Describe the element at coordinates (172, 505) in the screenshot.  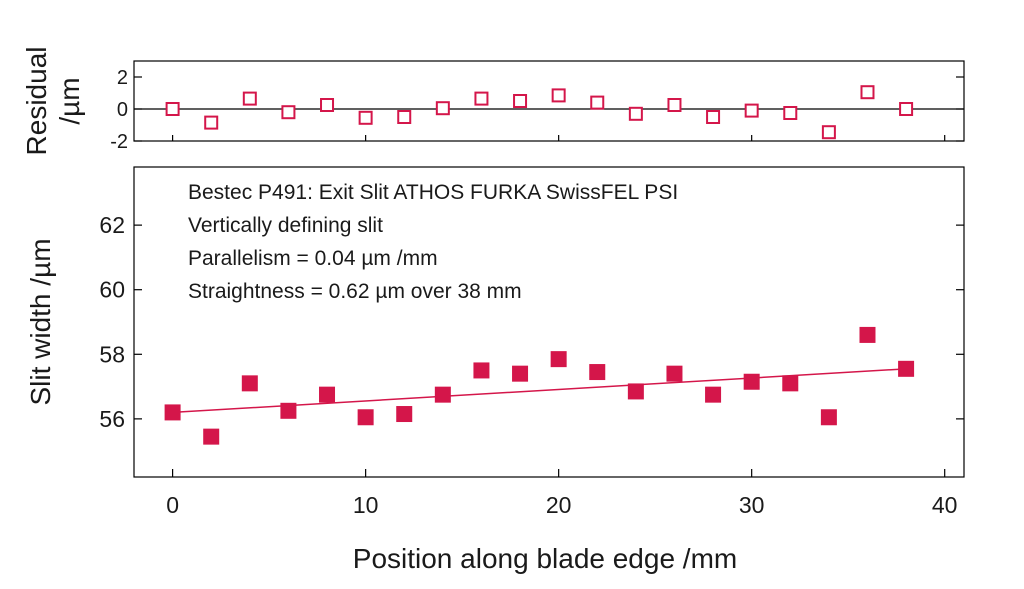
I see `x-tick-label: 0` at that location.